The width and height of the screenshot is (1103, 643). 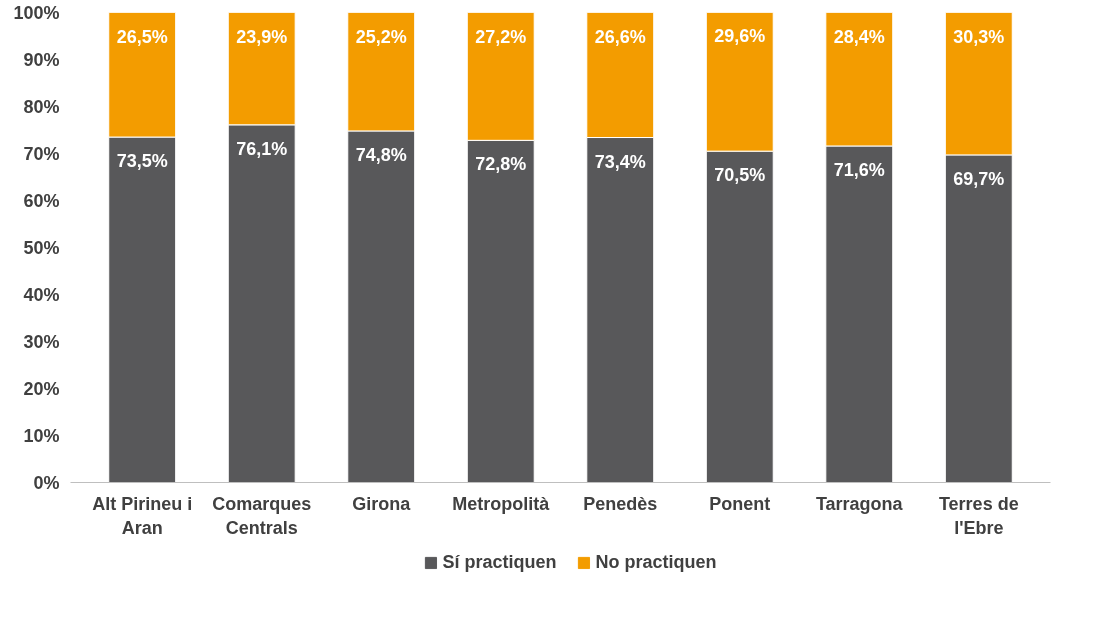 What do you see at coordinates (620, 36) in the screenshot?
I see `data-label: 26,6%` at bounding box center [620, 36].